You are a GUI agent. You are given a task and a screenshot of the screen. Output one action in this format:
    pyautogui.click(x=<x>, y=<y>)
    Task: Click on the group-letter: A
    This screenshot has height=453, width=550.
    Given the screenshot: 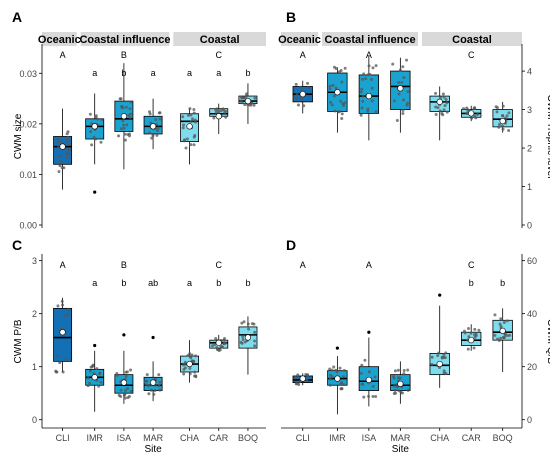 What is the action you would take?
    pyautogui.click(x=303, y=55)
    